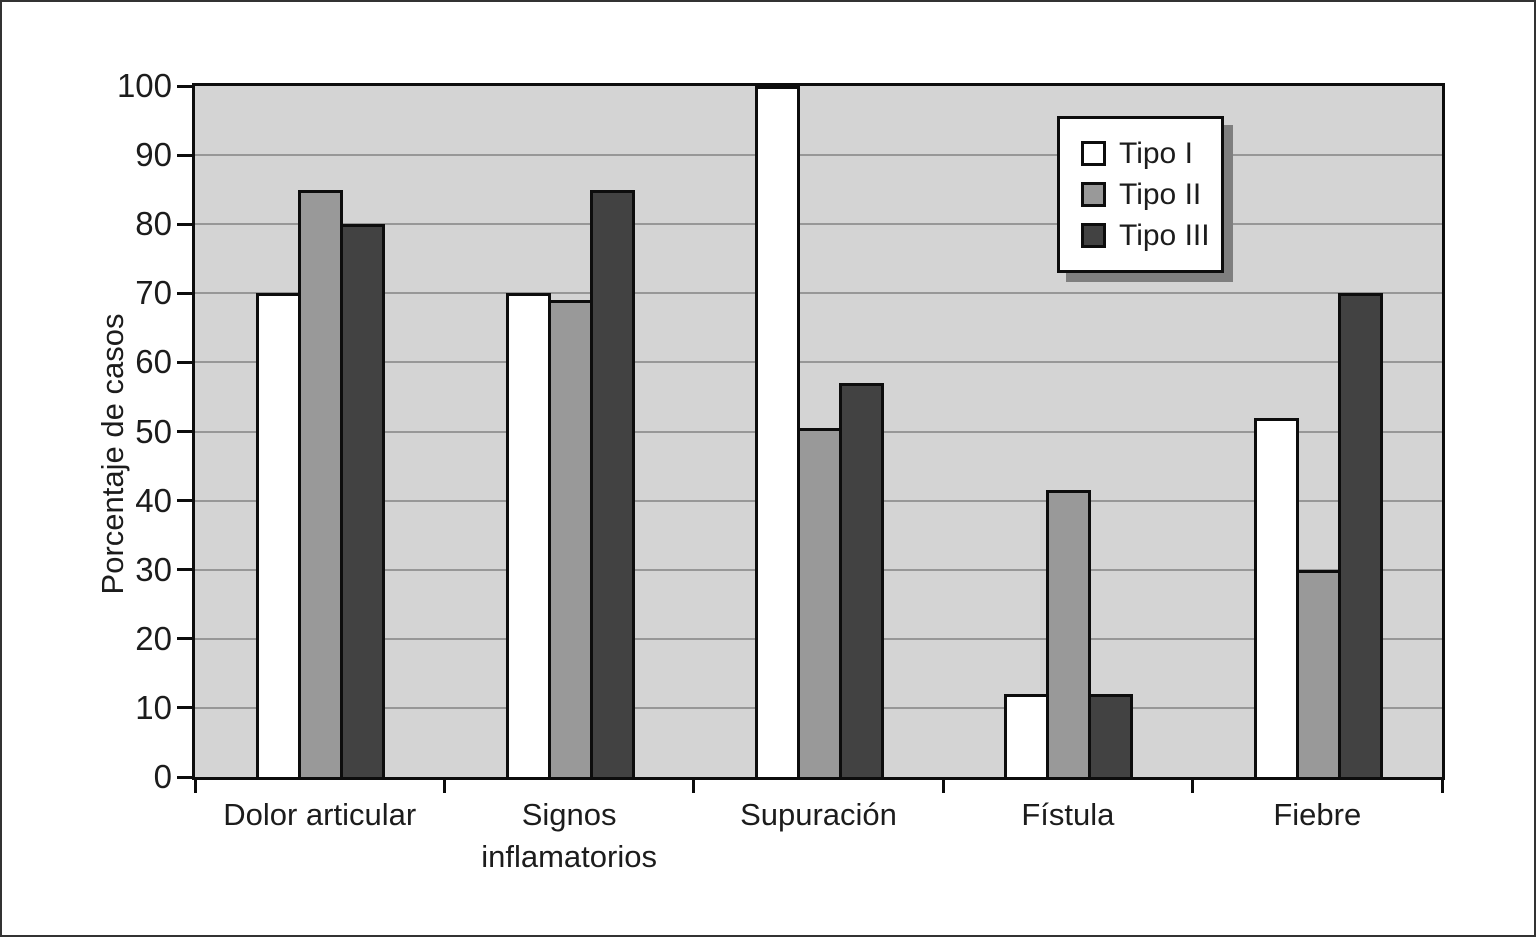  What do you see at coordinates (153, 362) in the screenshot?
I see `y-tick-label: 60` at bounding box center [153, 362].